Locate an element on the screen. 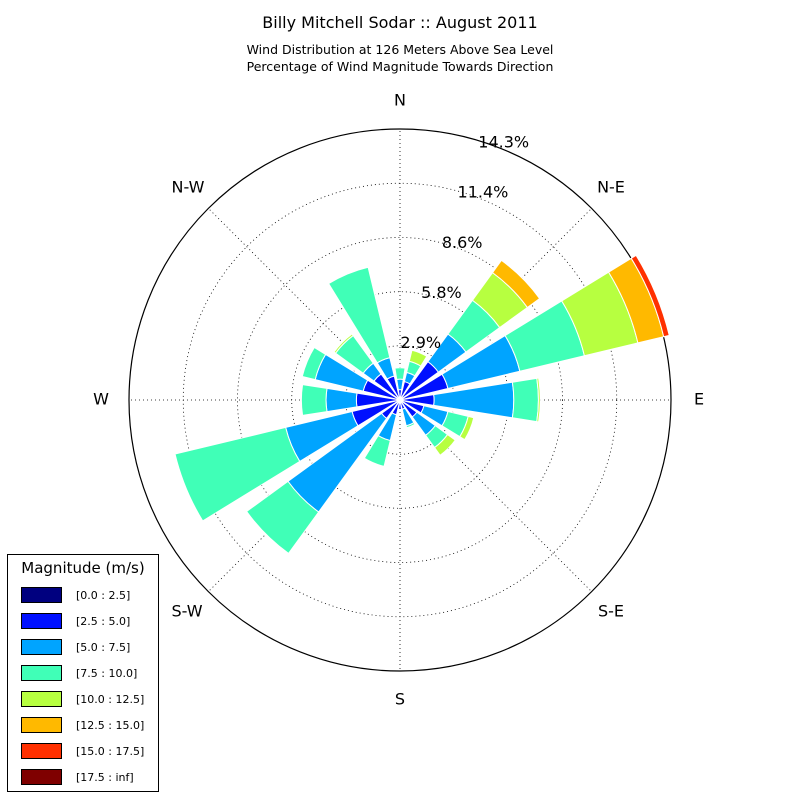 The image size is (800, 800). direction-label-s-w: S-W is located at coordinates (186, 611).